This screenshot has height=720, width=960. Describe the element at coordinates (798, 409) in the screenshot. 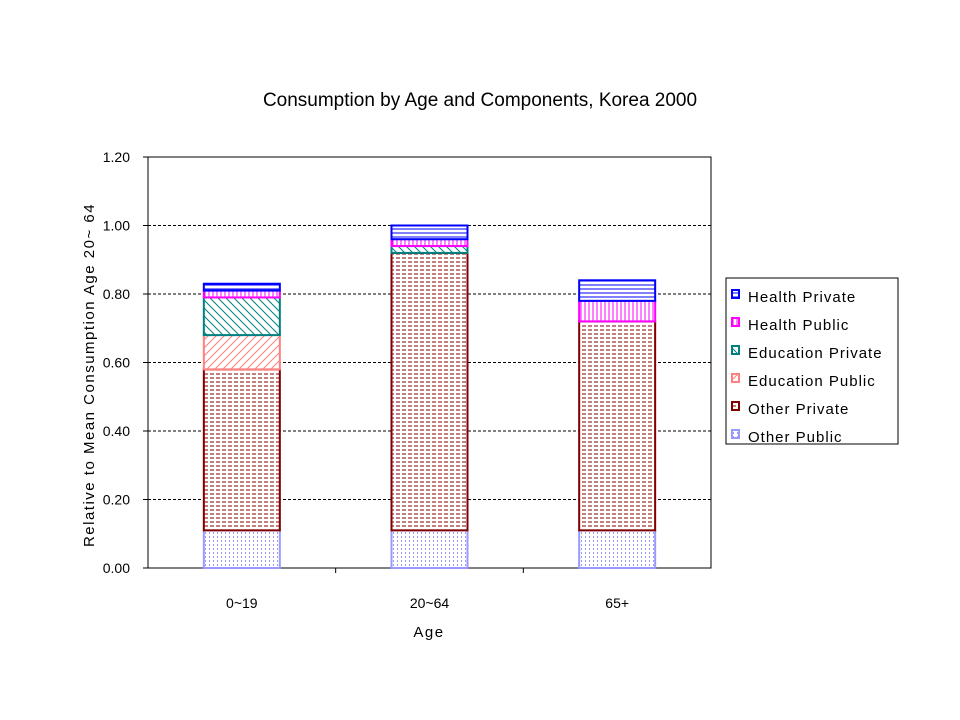

I see `legend-label: Other Private` at that location.